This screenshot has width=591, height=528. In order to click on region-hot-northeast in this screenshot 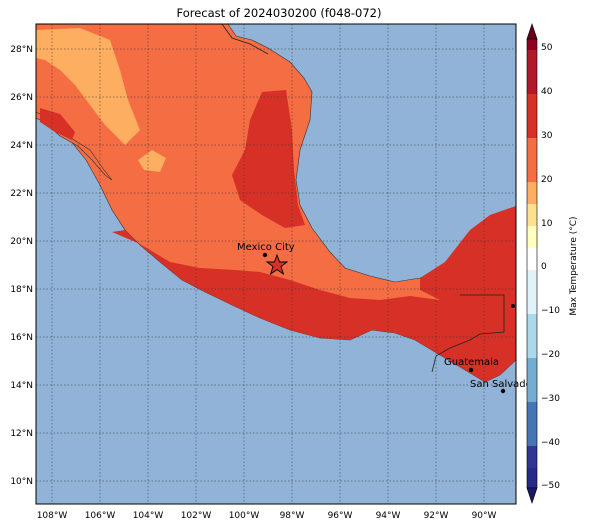, I will do `click(268, 159)`.